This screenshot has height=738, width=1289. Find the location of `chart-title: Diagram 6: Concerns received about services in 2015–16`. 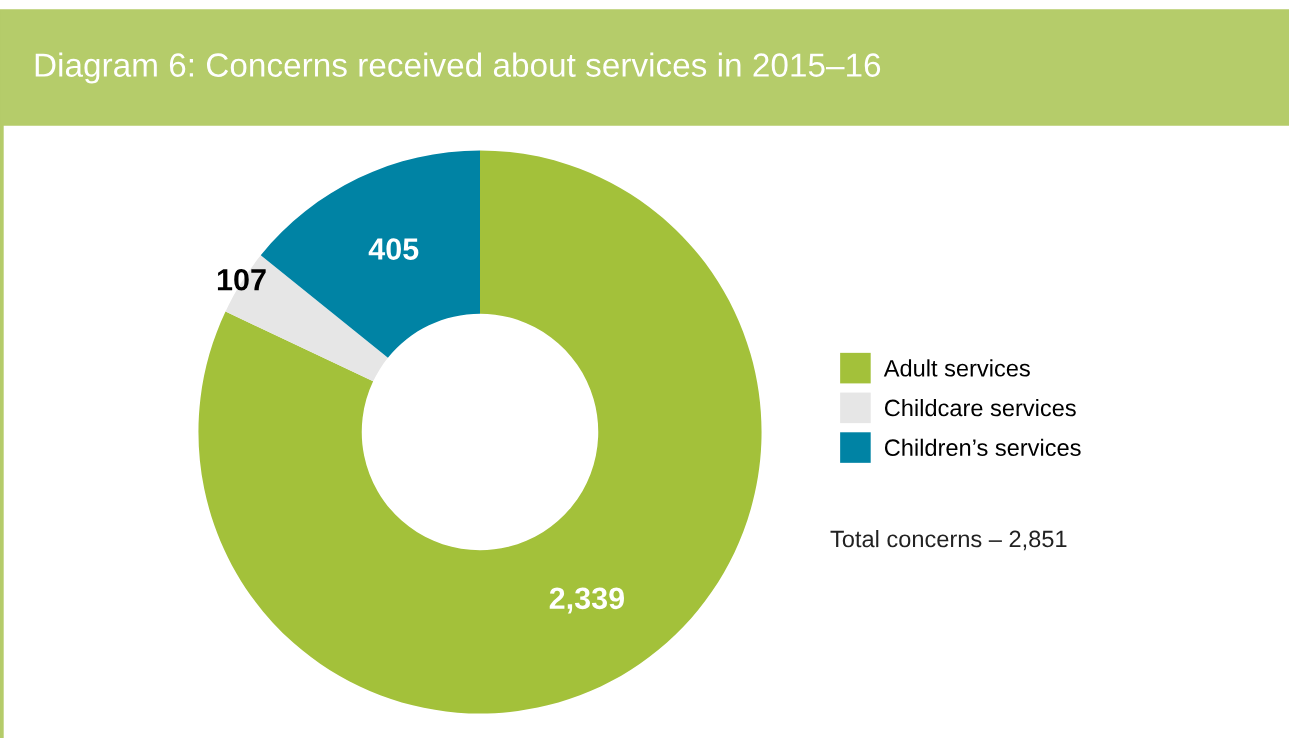

chart-title: Diagram 6: Concerns received about services in 2015–16 is located at coordinates (458, 68).